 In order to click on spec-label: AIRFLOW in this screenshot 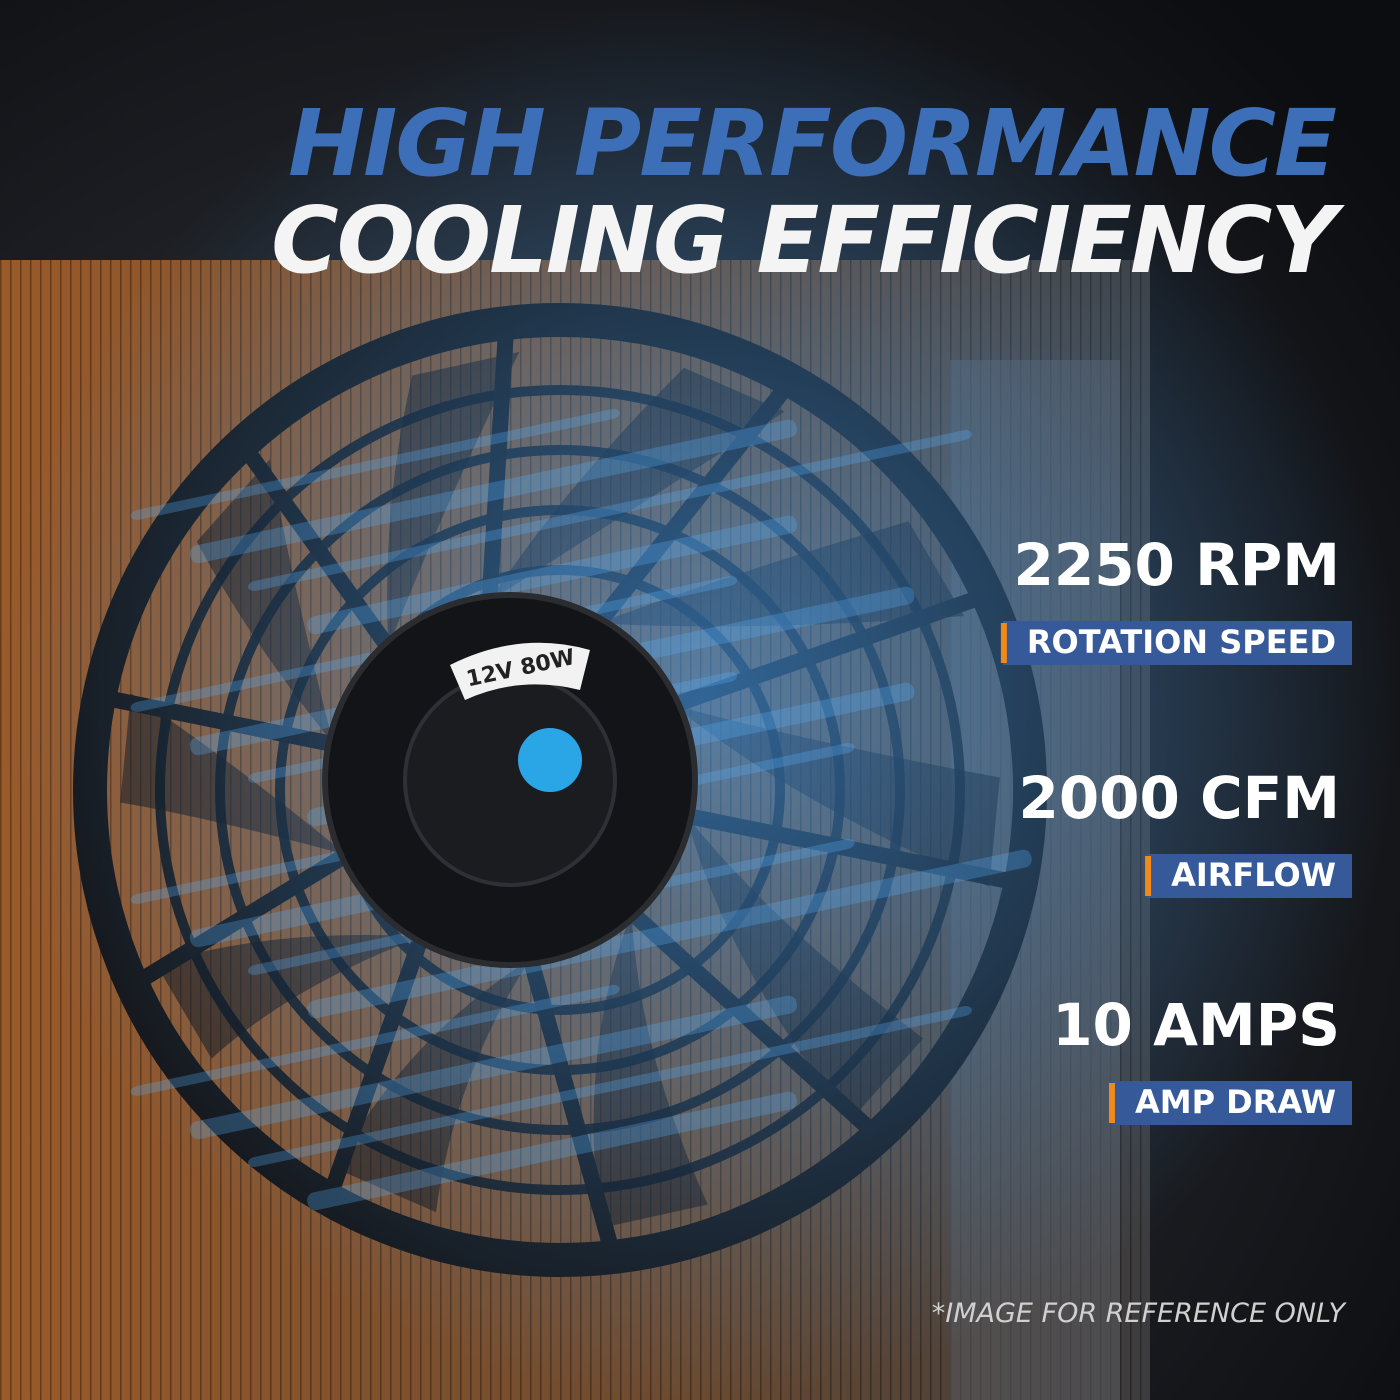, I will do `click(1253, 875)`.